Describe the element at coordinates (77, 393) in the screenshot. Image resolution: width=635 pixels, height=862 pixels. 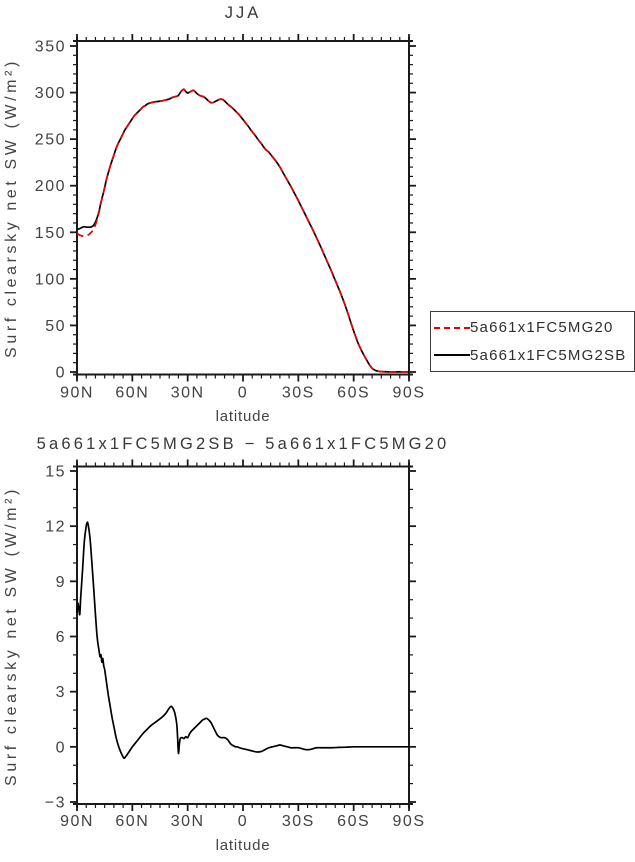
I see `top-chart-x-tick-label: 90N` at that location.